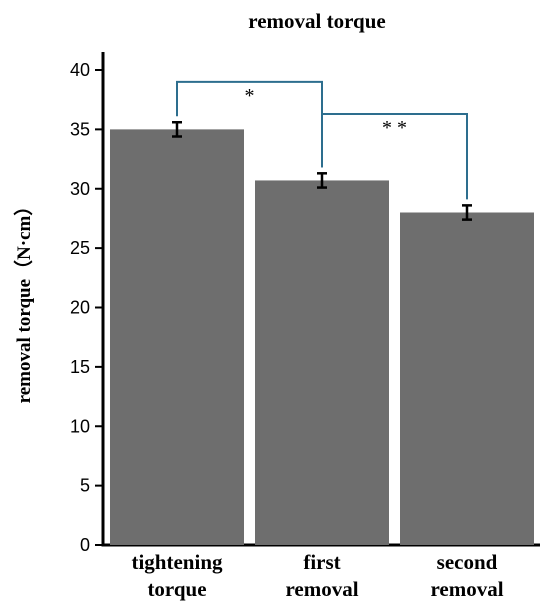 The width and height of the screenshot is (550, 614). What do you see at coordinates (23, 300) in the screenshot?
I see `y-axis-label: removal torque（N·cm）` at bounding box center [23, 300].